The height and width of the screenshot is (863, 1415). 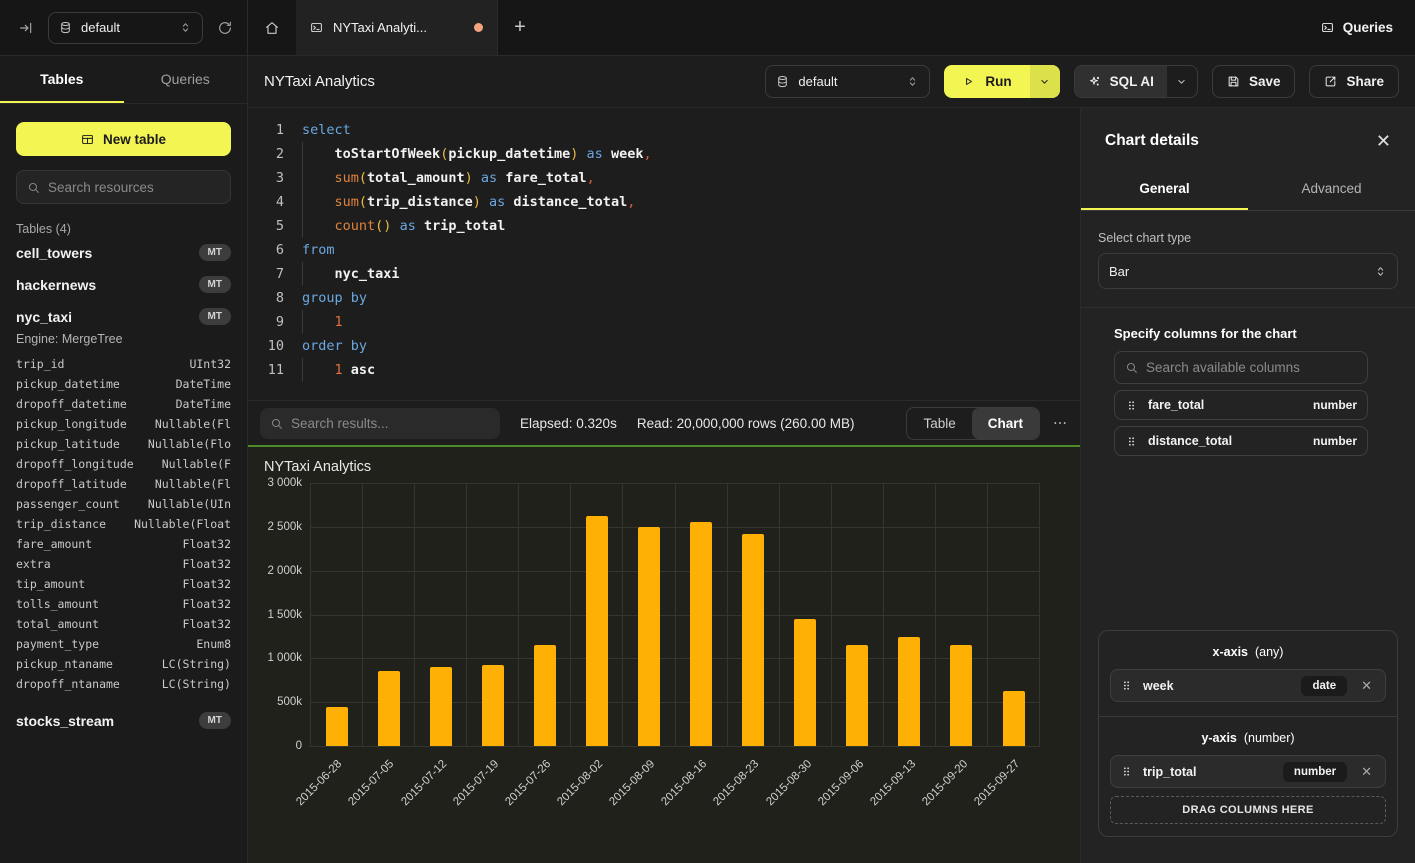 I want to click on column-name: passenger_count, so click(x=68, y=504).